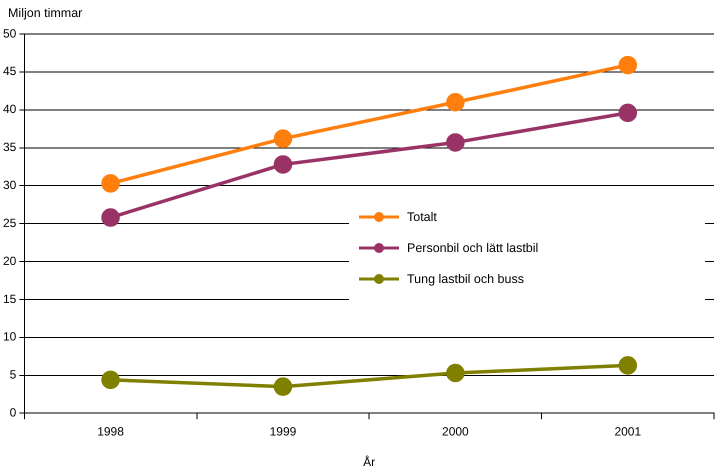 Image resolution: width=725 pixels, height=476 pixels. I want to click on legend-label: Personbil och lätt lastbil, so click(472, 247).